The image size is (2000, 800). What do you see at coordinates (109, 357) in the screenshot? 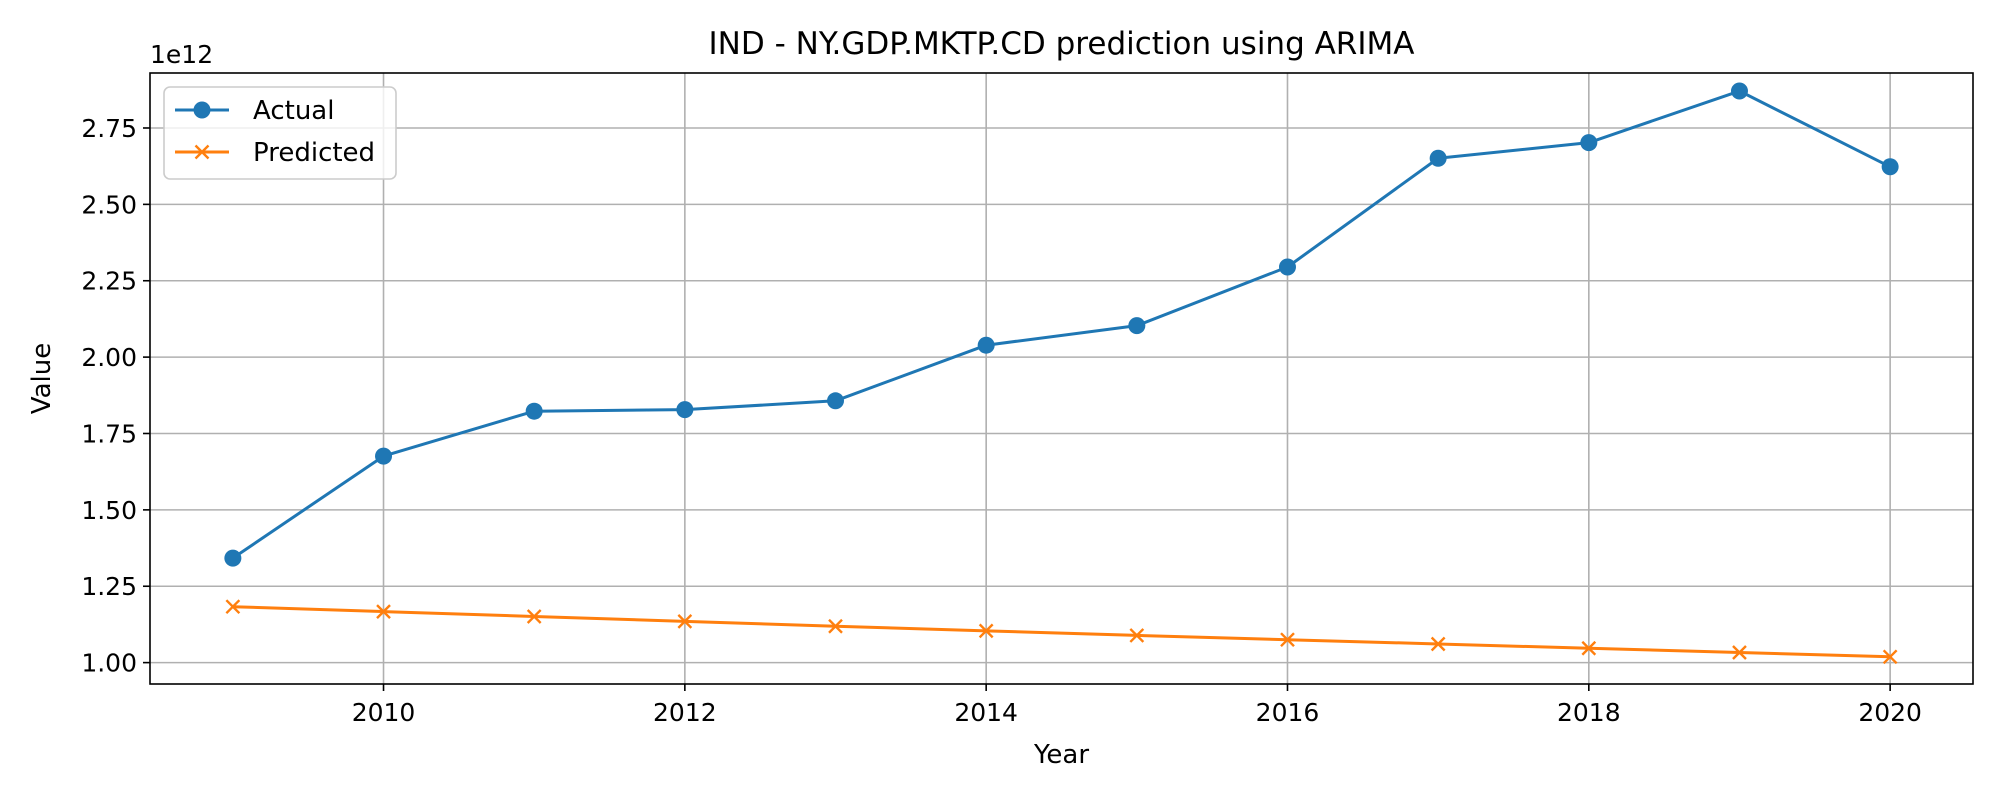
I see `y-tick-label: 2.00` at bounding box center [109, 357].